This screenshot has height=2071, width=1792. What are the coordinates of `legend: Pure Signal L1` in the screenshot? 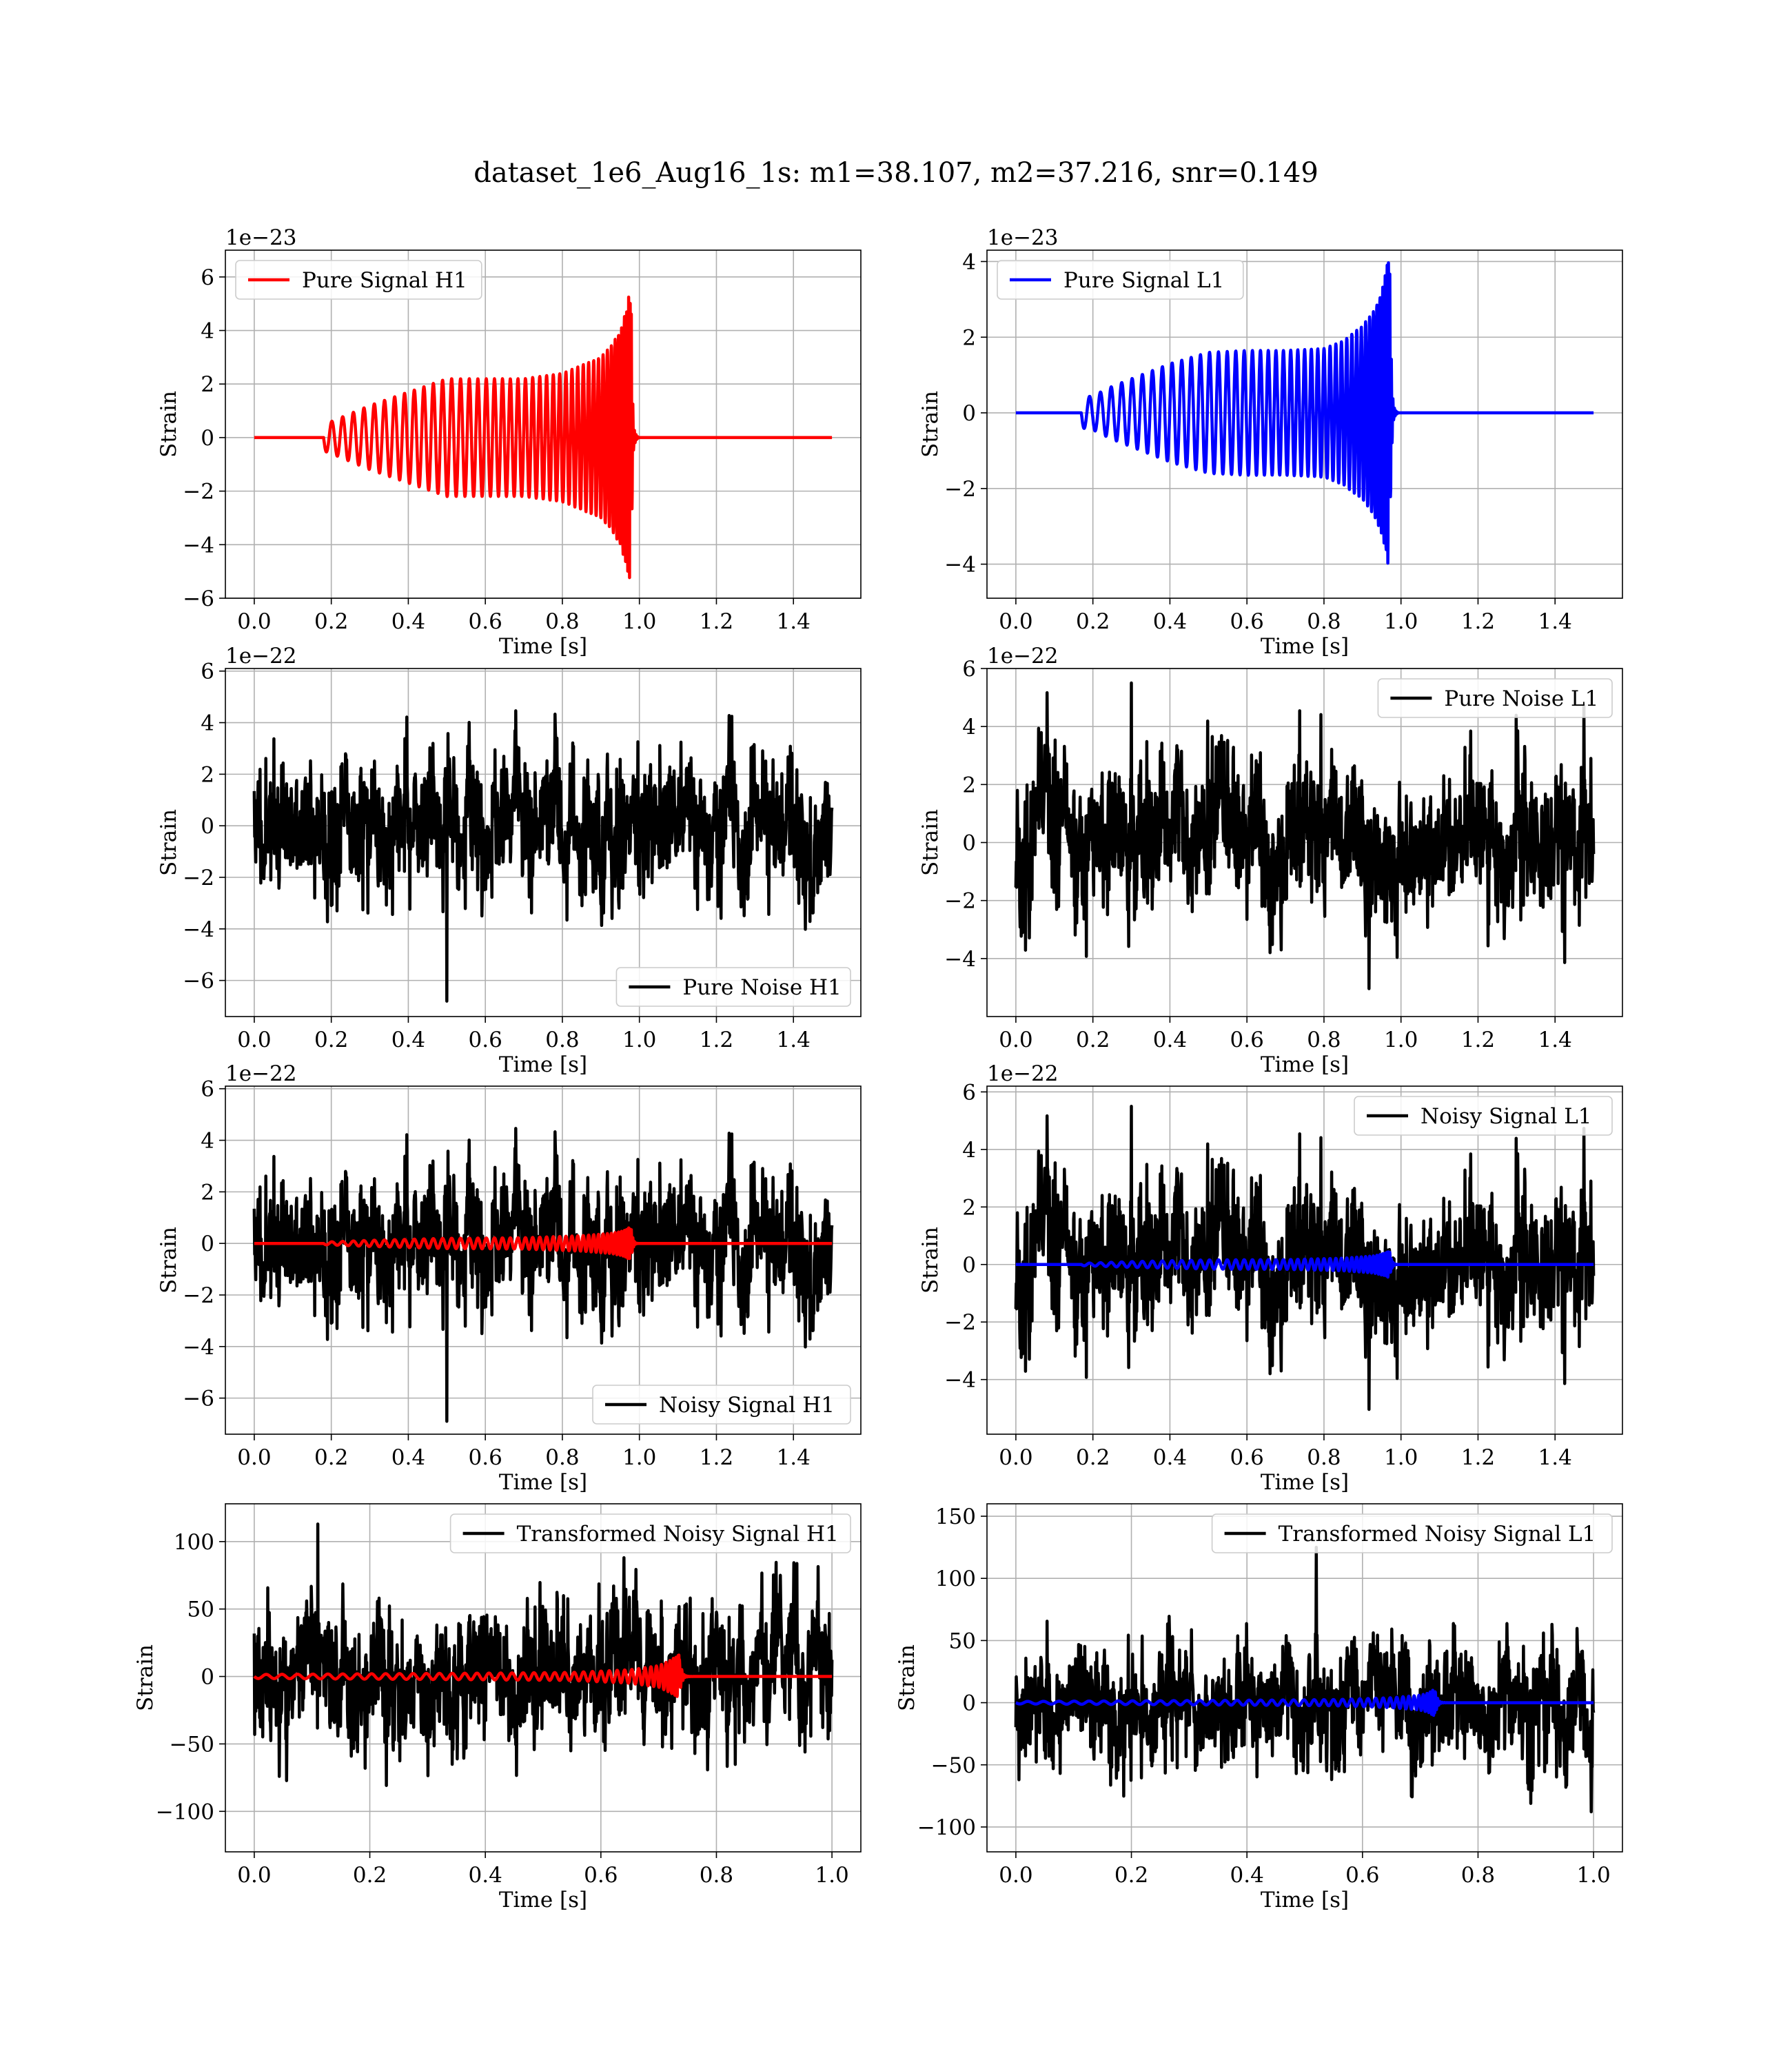 It's located at (1120, 280).